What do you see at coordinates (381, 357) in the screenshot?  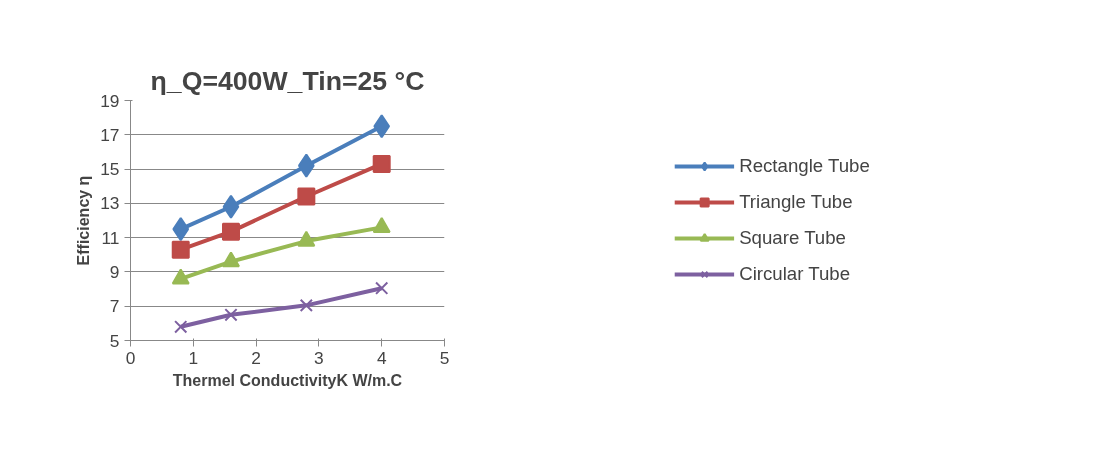 I see `x-tick-label: 4` at bounding box center [381, 357].